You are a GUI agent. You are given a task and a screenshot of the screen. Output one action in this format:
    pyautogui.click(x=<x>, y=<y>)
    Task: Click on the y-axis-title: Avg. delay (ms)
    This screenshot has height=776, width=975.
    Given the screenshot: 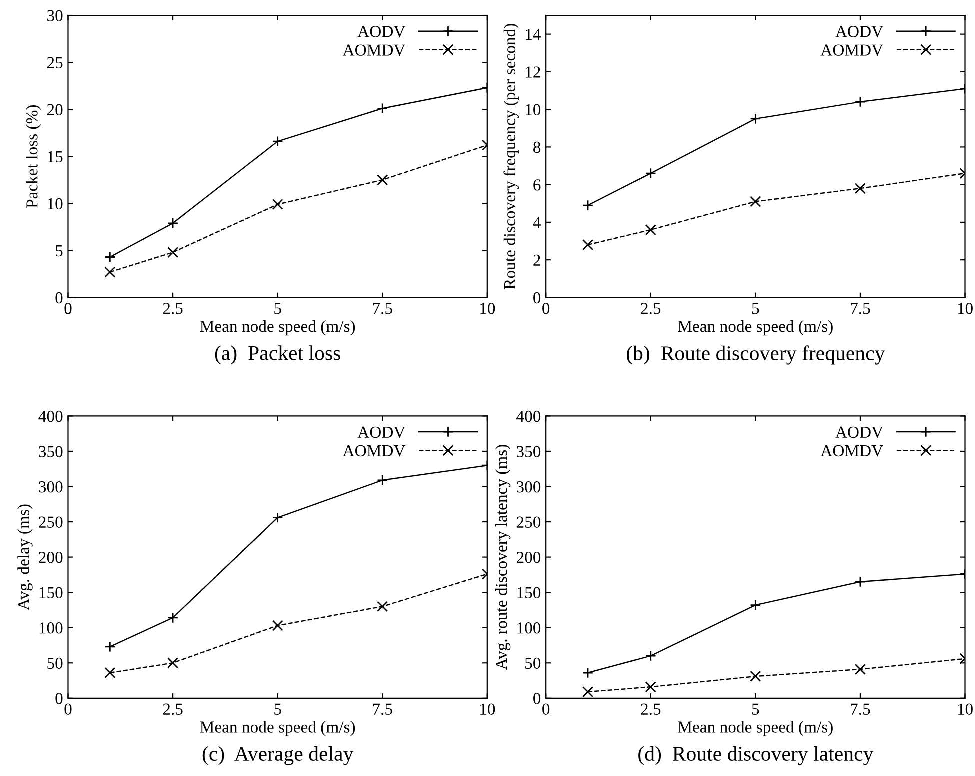 What is the action you would take?
    pyautogui.click(x=25, y=557)
    